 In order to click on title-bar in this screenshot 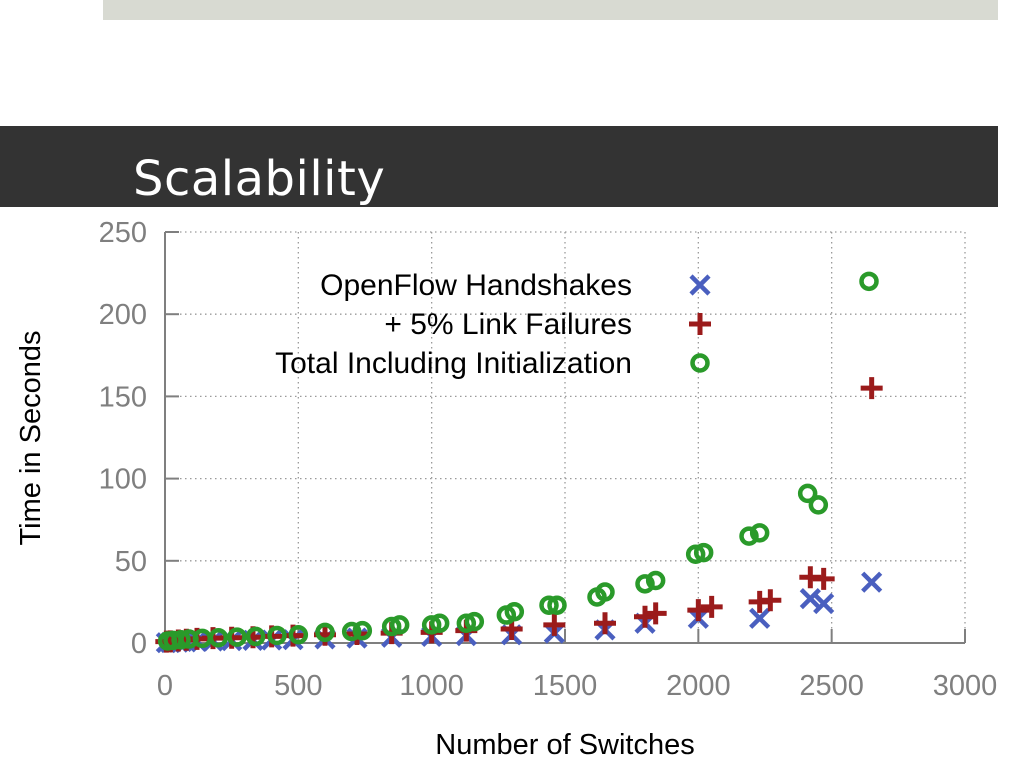, I will do `click(499, 166)`.